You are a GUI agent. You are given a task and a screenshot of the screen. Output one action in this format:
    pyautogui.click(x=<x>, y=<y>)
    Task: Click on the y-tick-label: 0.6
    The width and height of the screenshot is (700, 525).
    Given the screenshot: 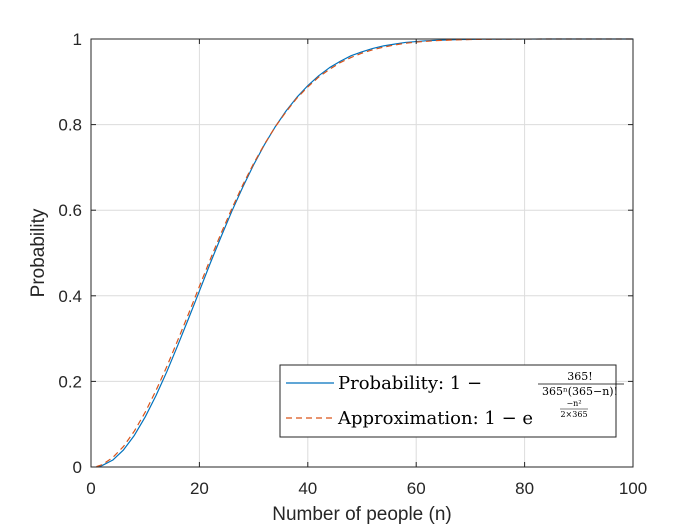 What is the action you would take?
    pyautogui.click(x=70, y=210)
    